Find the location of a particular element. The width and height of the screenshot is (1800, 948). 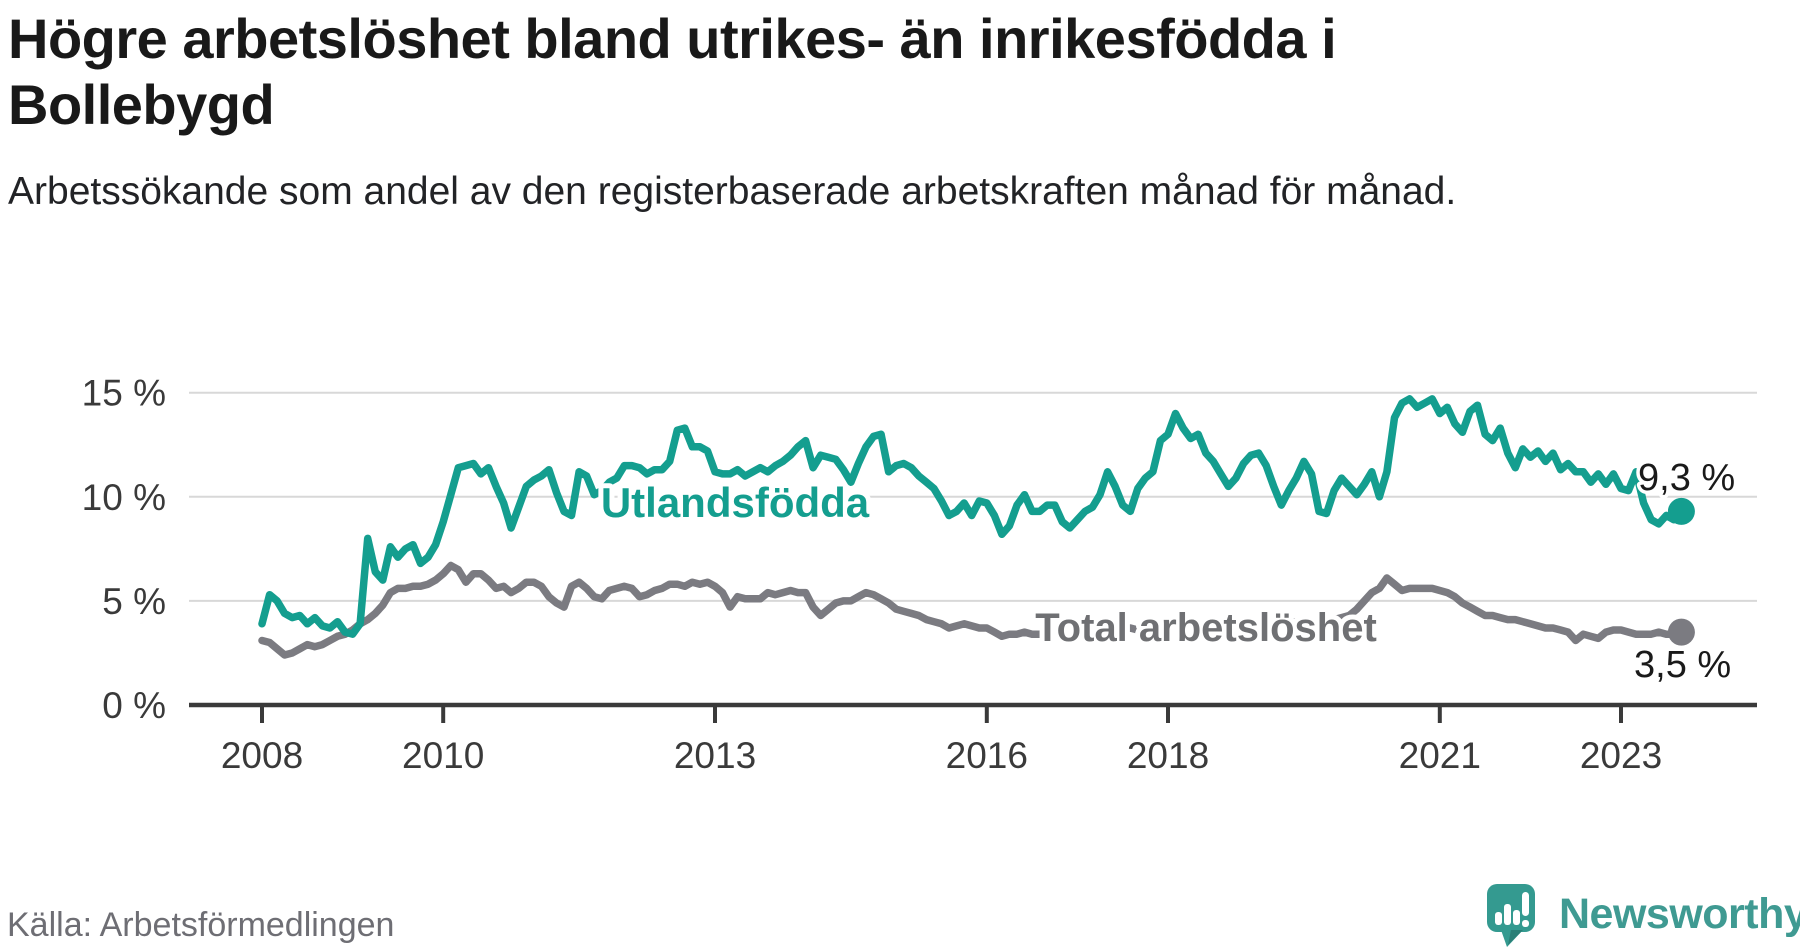

newsworthy-logo: Newsworthy is located at coordinates (1643, 916).